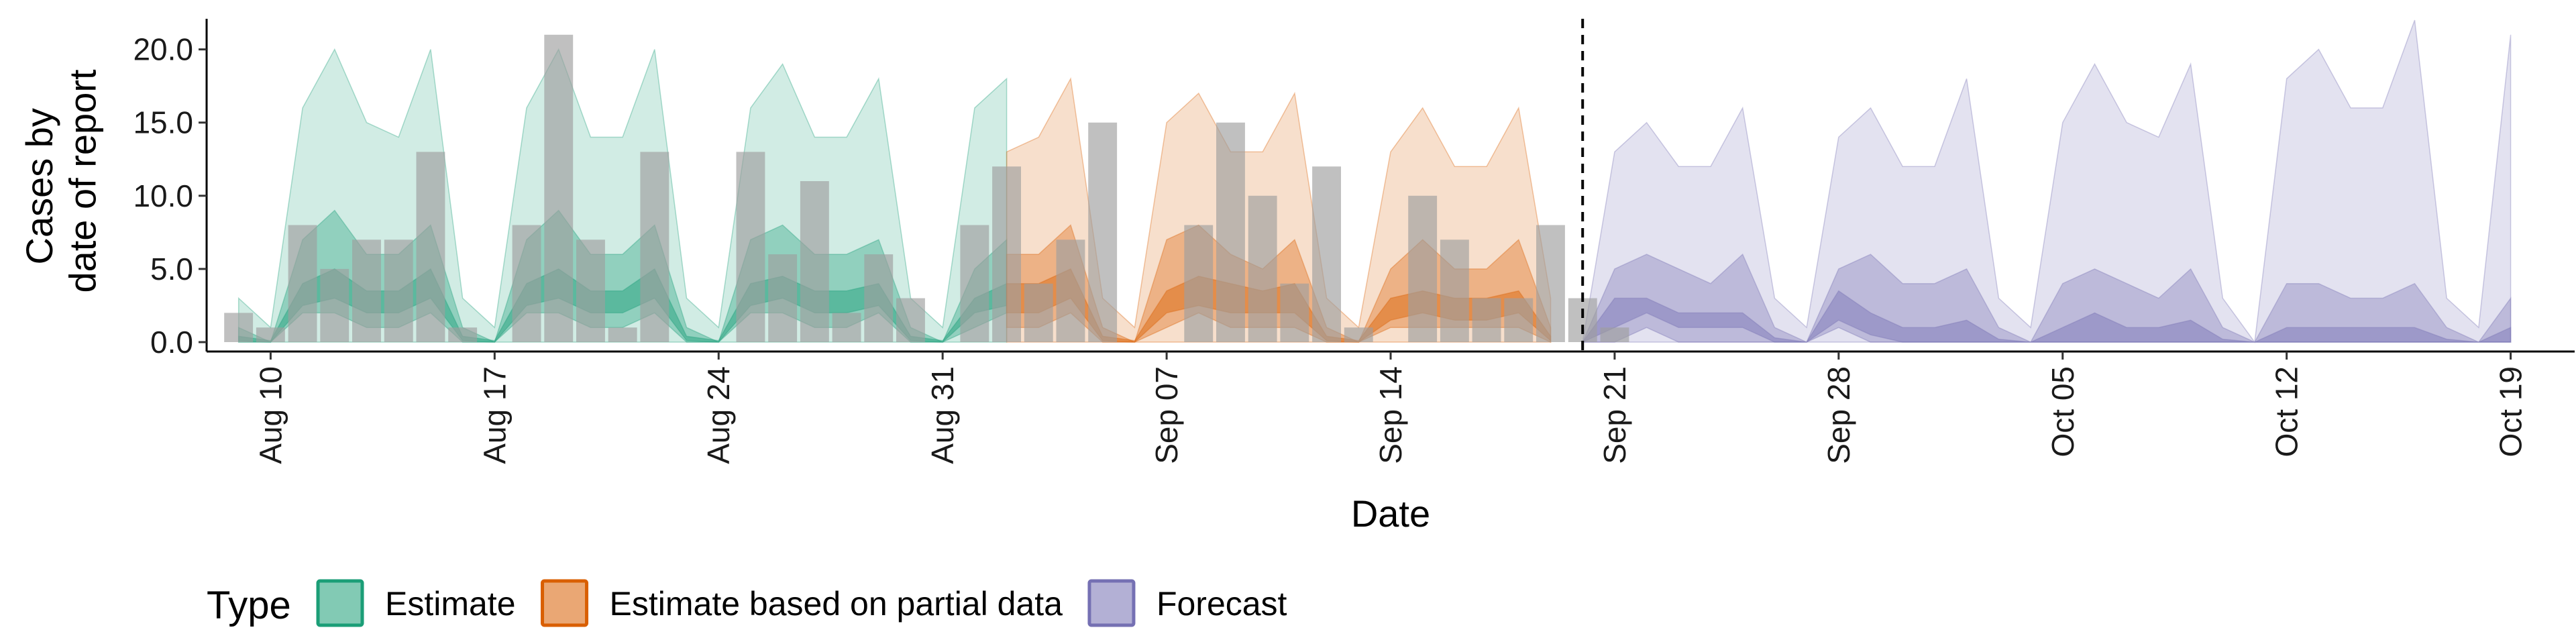  I want to click on x-tick-label: Oct 19, so click(2510, 412).